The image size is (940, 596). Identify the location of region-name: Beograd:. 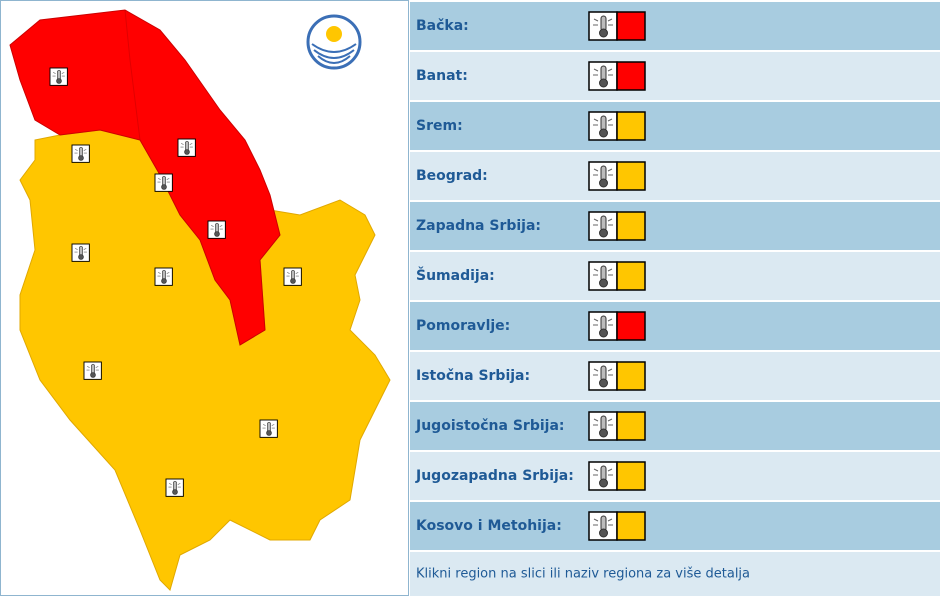
(452, 176).